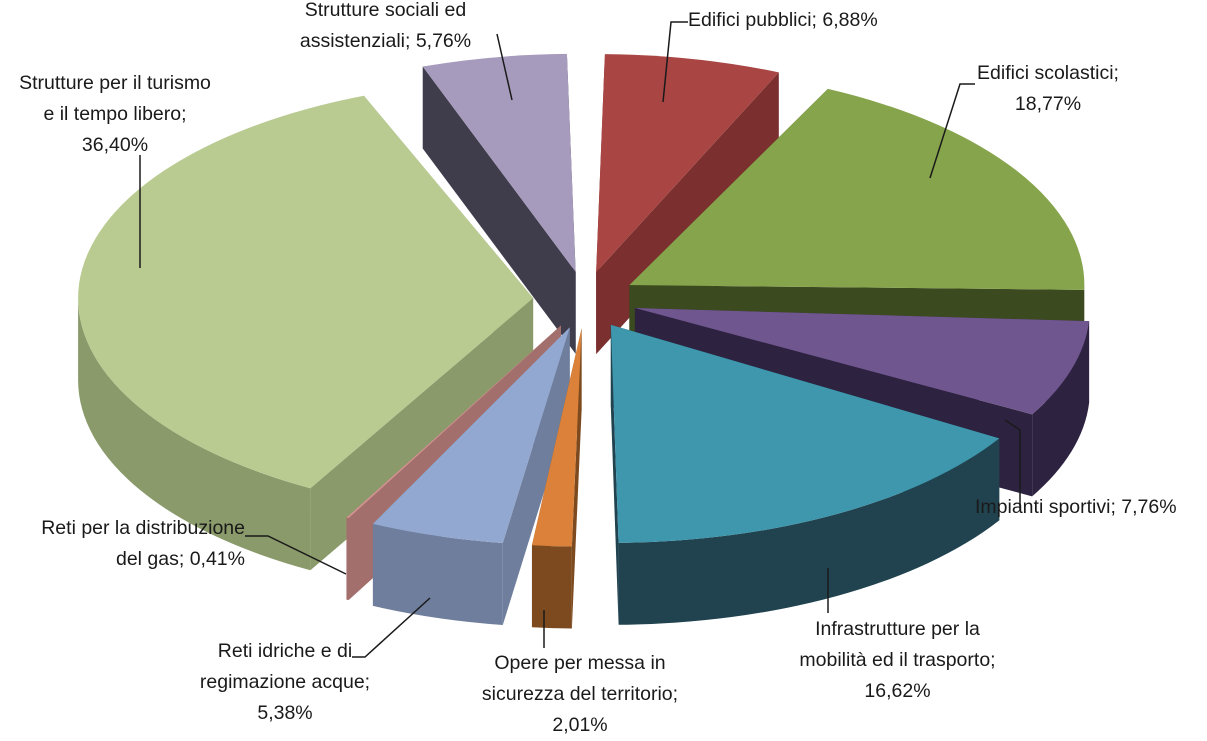 This screenshot has width=1207, height=741. What do you see at coordinates (783, 20) in the screenshot?
I see `data-label-edifici-pubblici: Edifici pubblici; 6,88%` at bounding box center [783, 20].